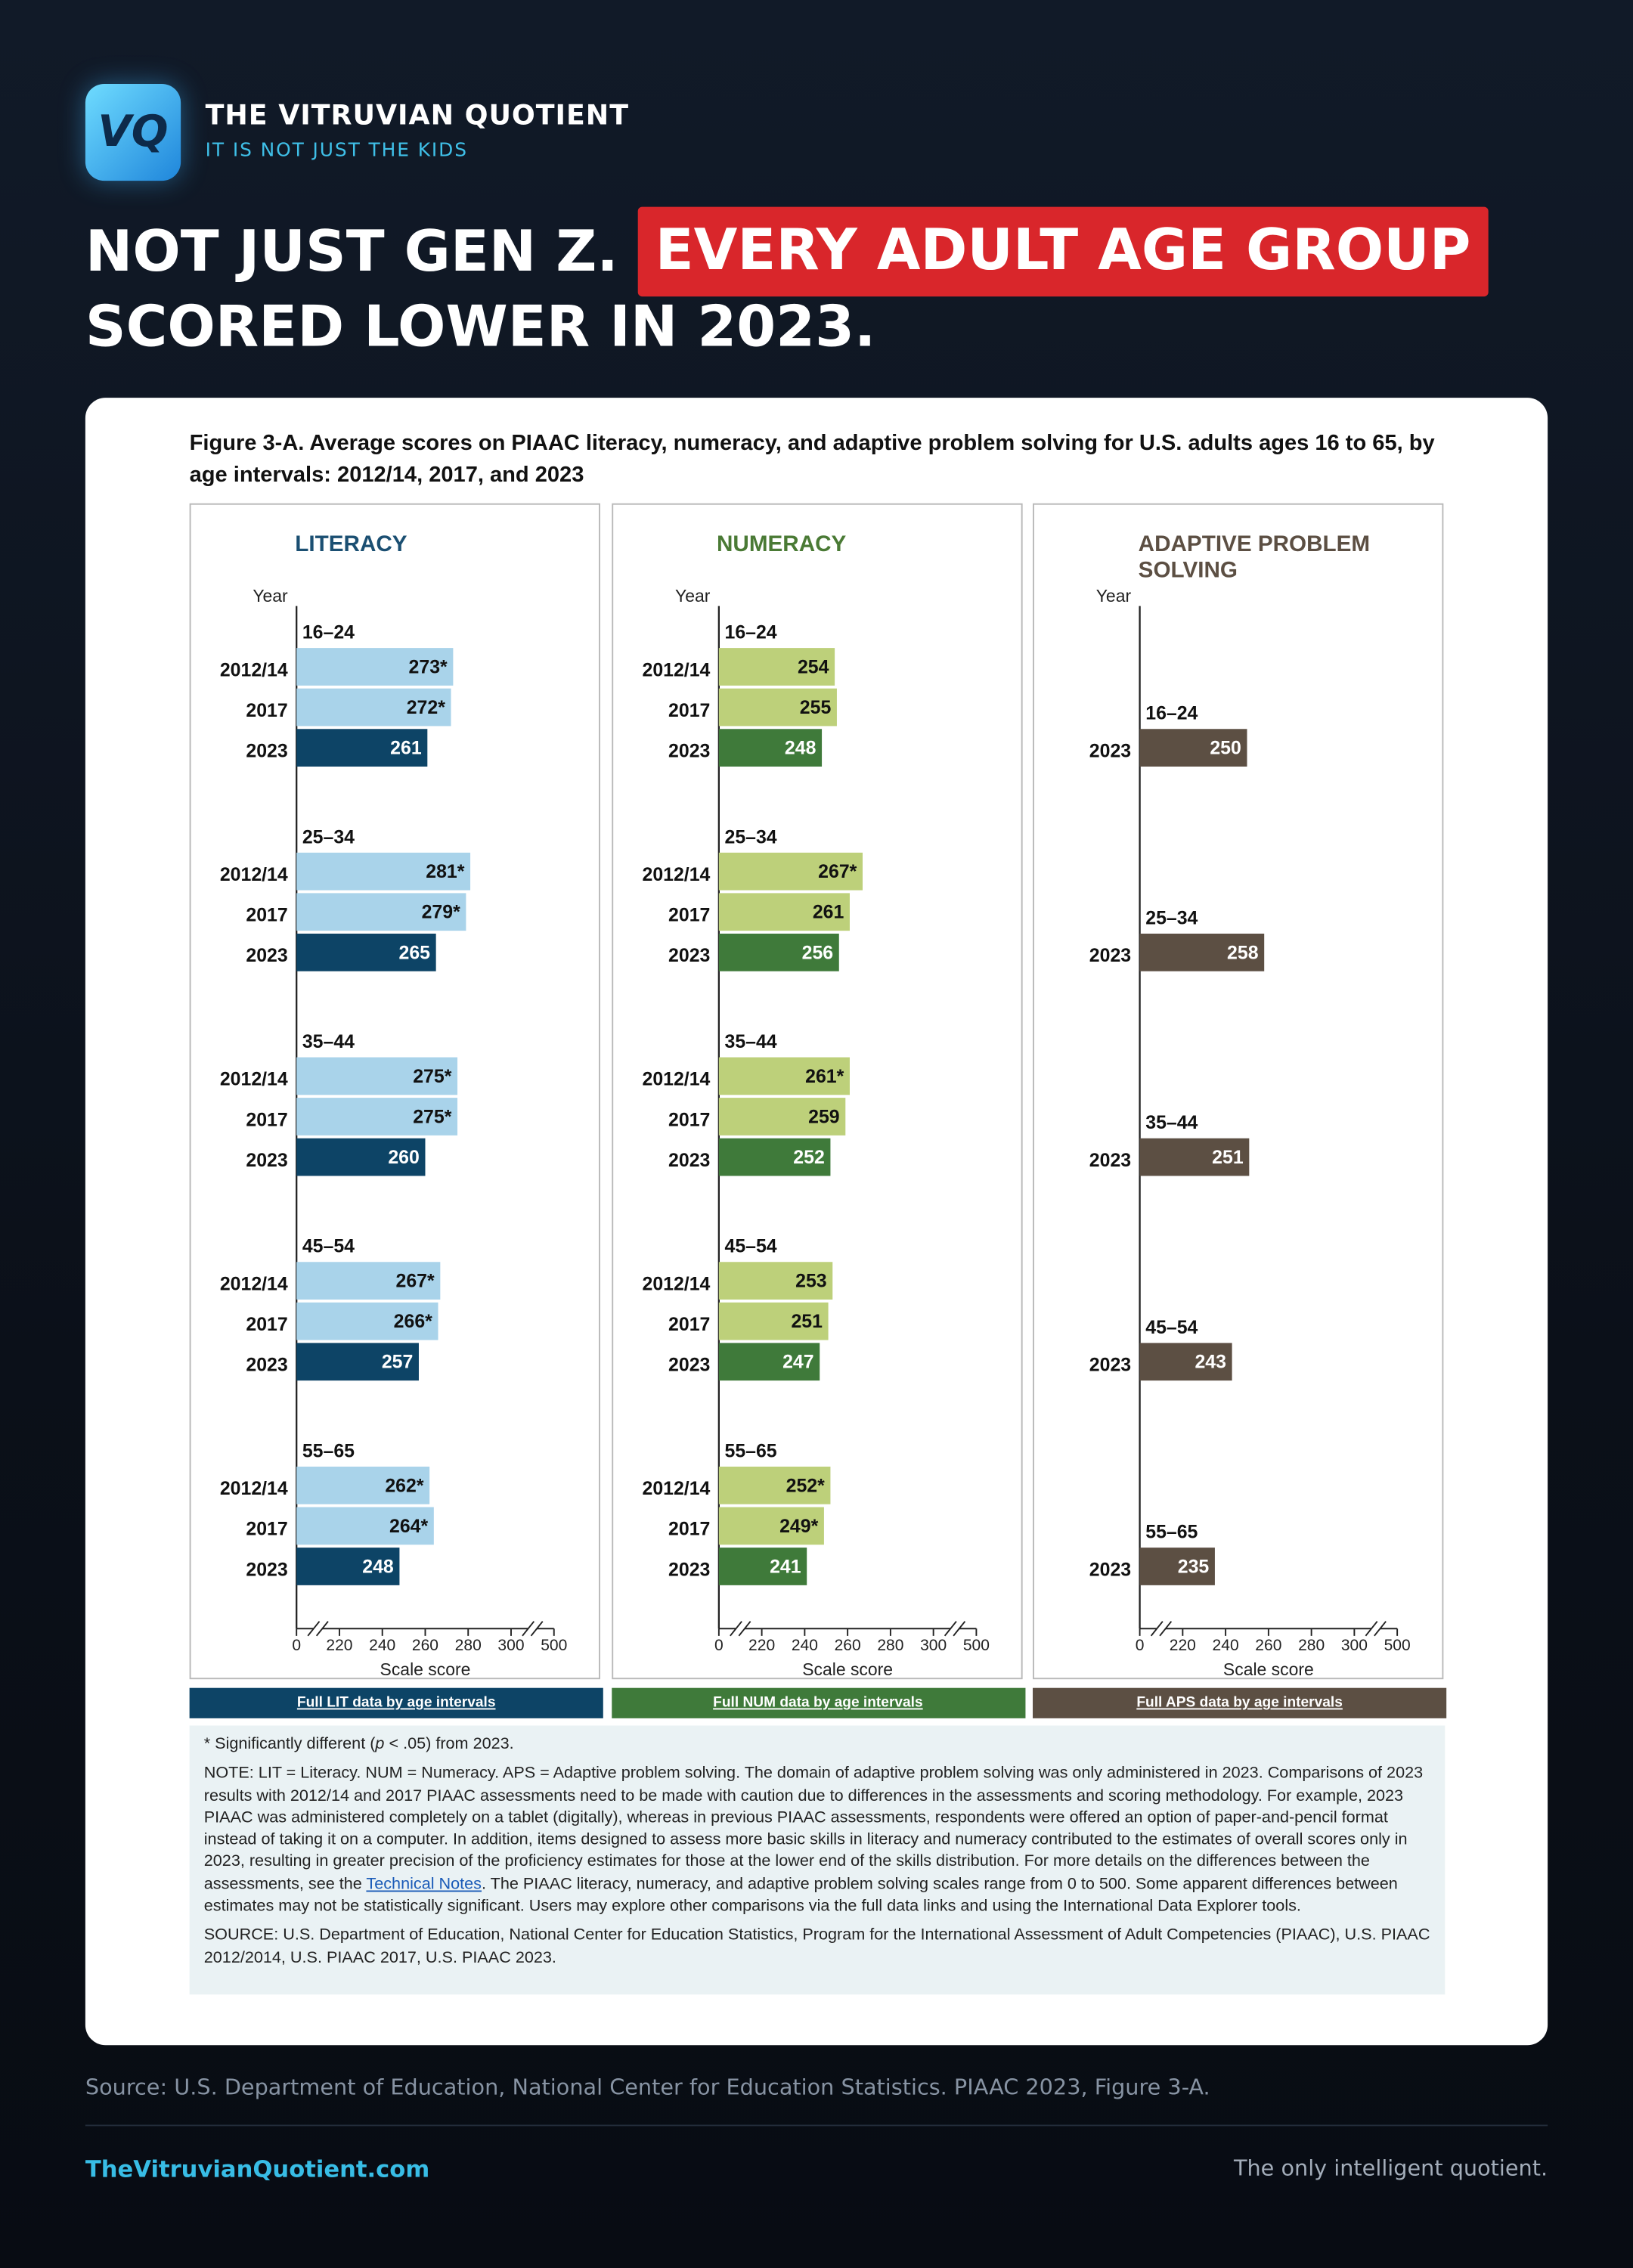 This screenshot has height=2268, width=1633. Describe the element at coordinates (510, 1645) in the screenshot. I see `x-tick-label: 300` at that location.